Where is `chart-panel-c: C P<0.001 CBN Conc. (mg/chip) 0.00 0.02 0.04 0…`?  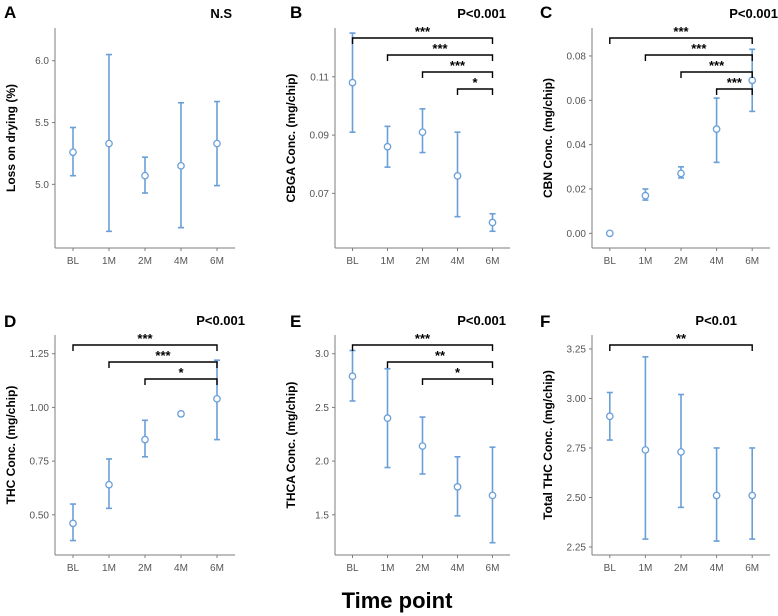 chart-panel-c: C P<0.001 CBN Conc. (mg/chip) 0.00 0.02 0.04 0… is located at coordinates (659, 135).